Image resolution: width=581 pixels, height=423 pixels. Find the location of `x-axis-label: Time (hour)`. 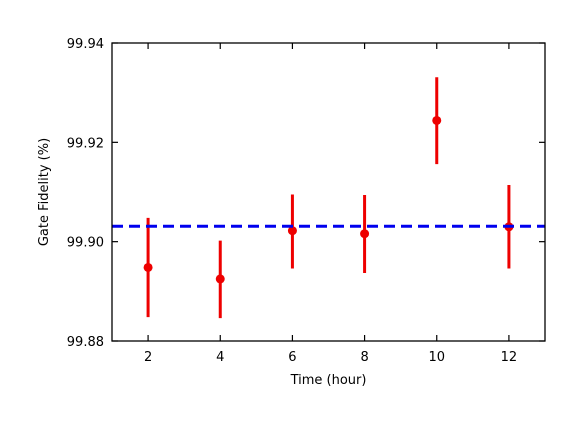

x-axis-label: Time (hour) is located at coordinates (328, 380).